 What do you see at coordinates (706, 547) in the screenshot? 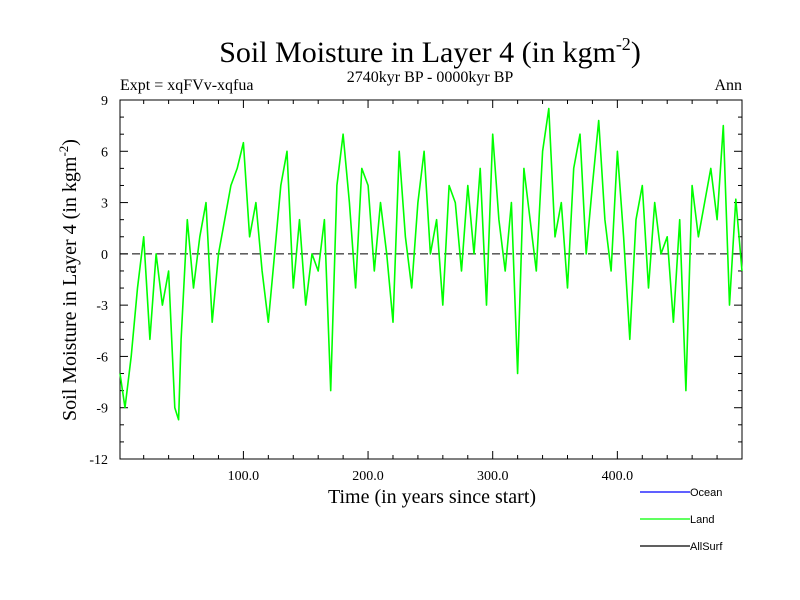
I see `legend-label-allsurf: AllSurf` at bounding box center [706, 547].